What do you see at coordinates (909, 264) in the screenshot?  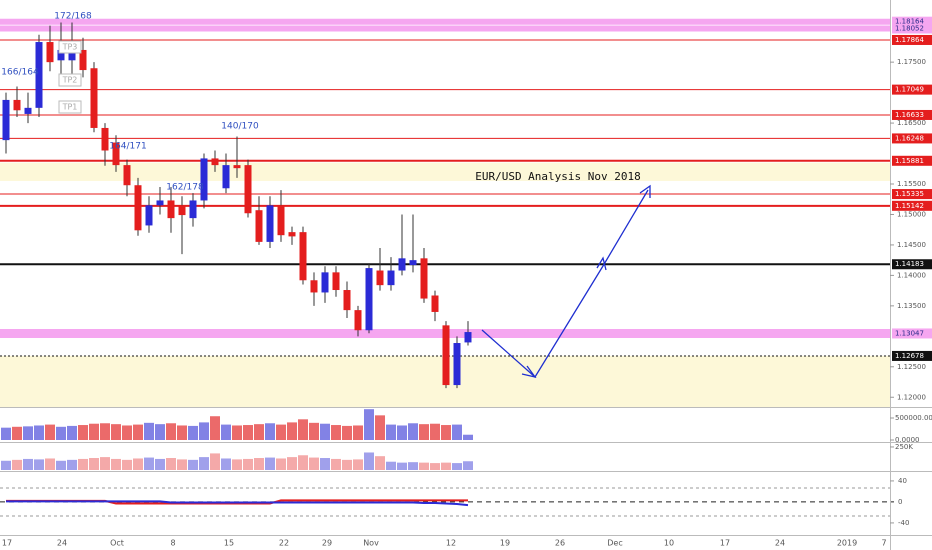 I see `level-label: 1.14183` at bounding box center [909, 264].